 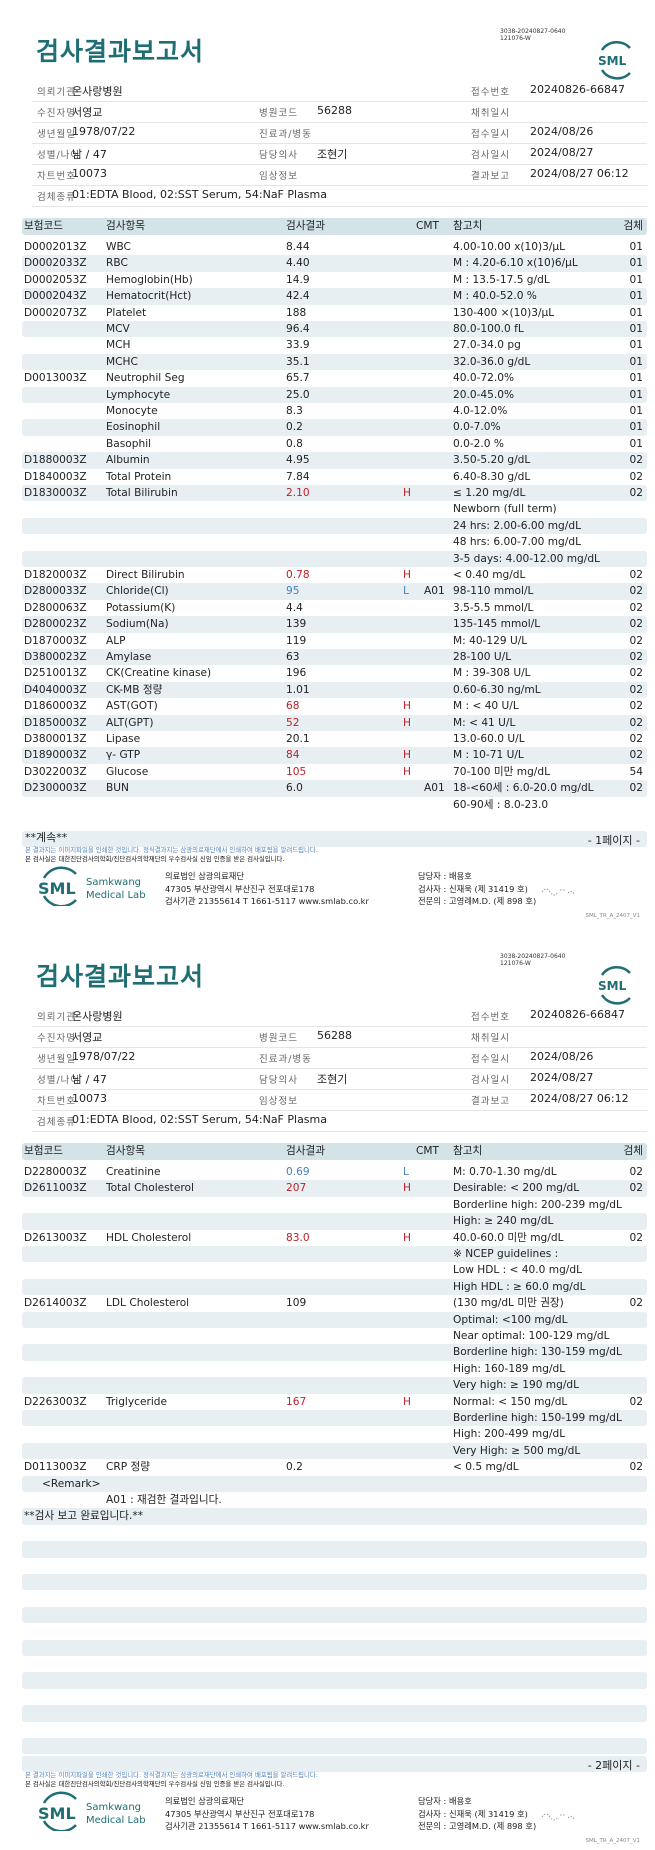 What do you see at coordinates (473, 1813) in the screenshot?
I see `staff-tester: 검사자 : 신재욱 (제 31419 호)` at bounding box center [473, 1813].